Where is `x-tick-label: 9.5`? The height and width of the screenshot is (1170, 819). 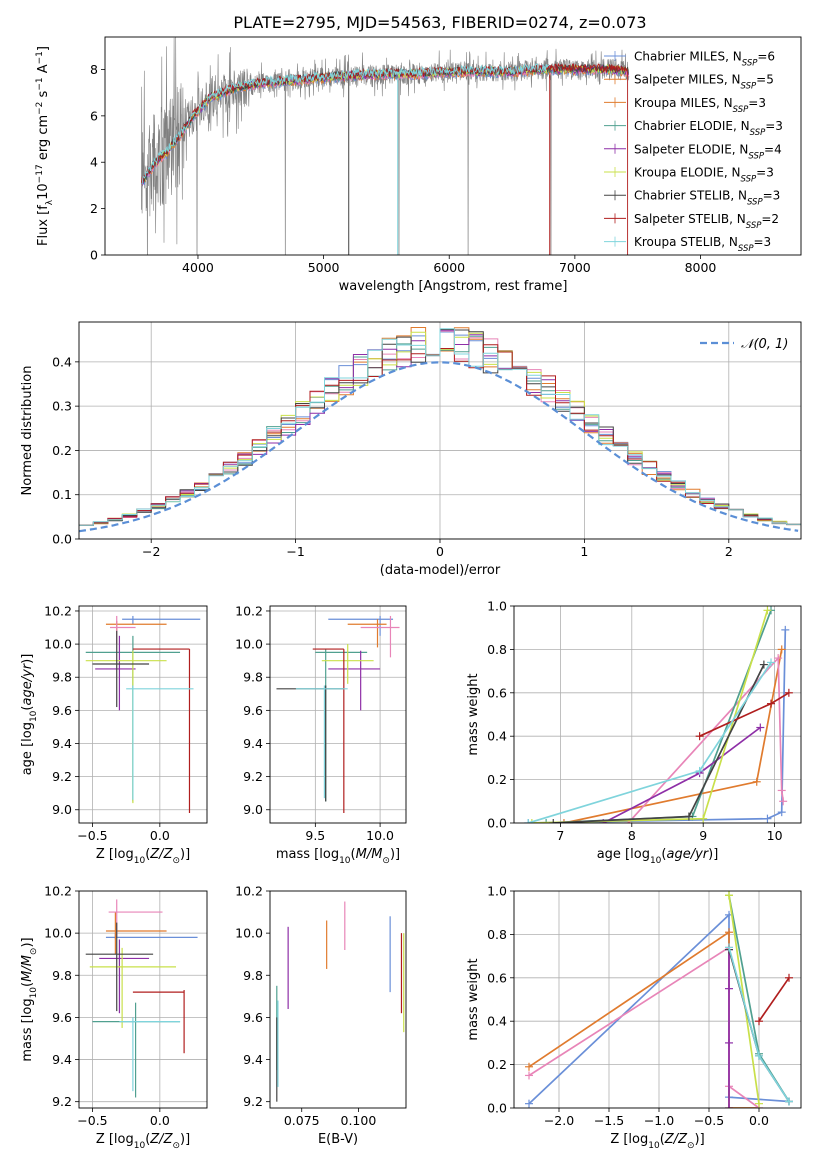 x-tick-label: 9.5 is located at coordinates (315, 835).